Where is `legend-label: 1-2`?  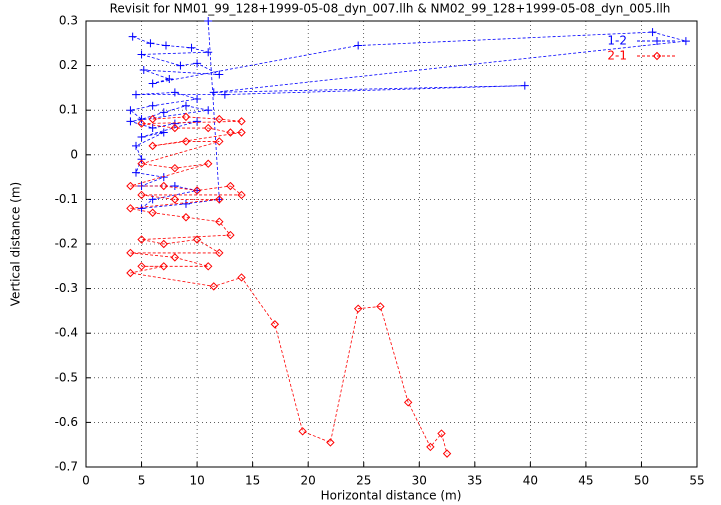
legend-label: 1-2 is located at coordinates (617, 41).